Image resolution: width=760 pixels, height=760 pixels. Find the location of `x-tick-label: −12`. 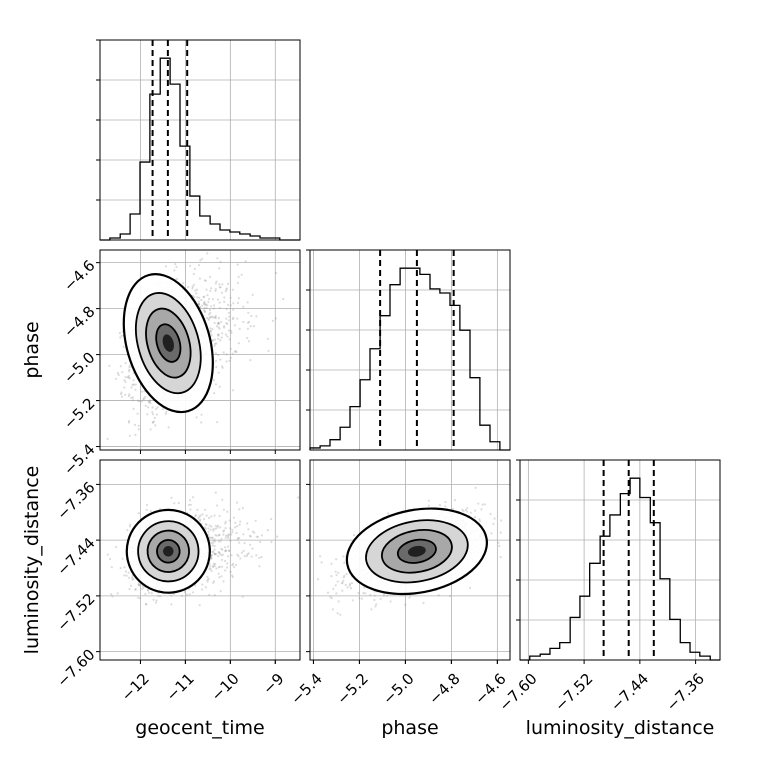

x-tick-label: −12 is located at coordinates (135, 687).